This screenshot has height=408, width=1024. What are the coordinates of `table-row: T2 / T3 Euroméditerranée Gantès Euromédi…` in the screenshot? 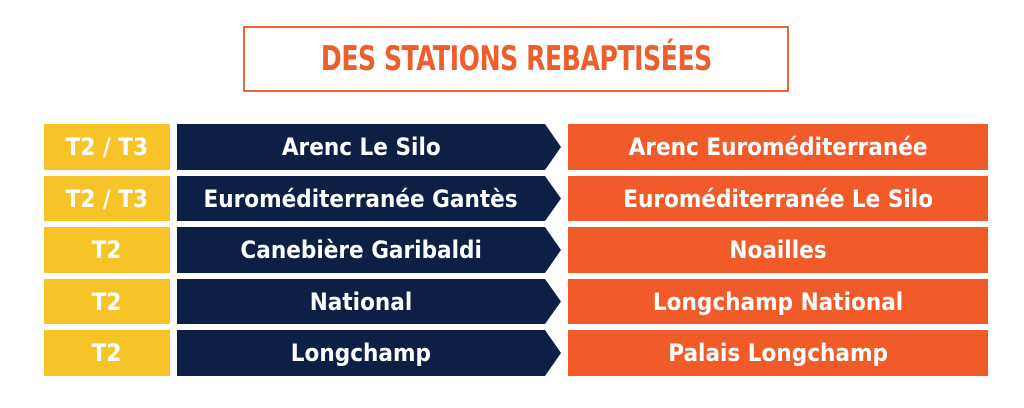 It's located at (516, 198).